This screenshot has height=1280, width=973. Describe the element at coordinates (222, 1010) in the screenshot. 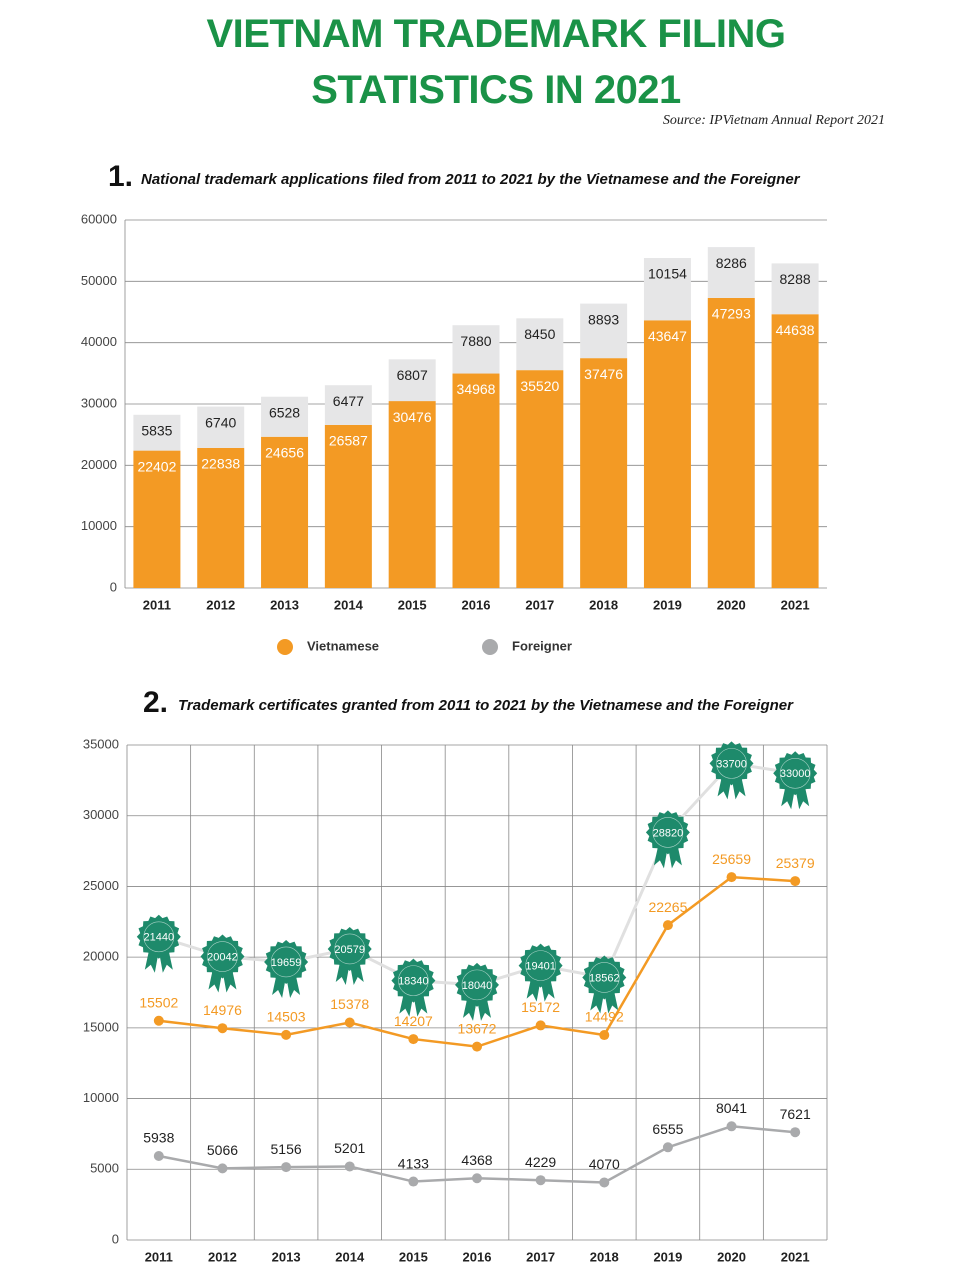

I see `value-label: 14976` at that location.